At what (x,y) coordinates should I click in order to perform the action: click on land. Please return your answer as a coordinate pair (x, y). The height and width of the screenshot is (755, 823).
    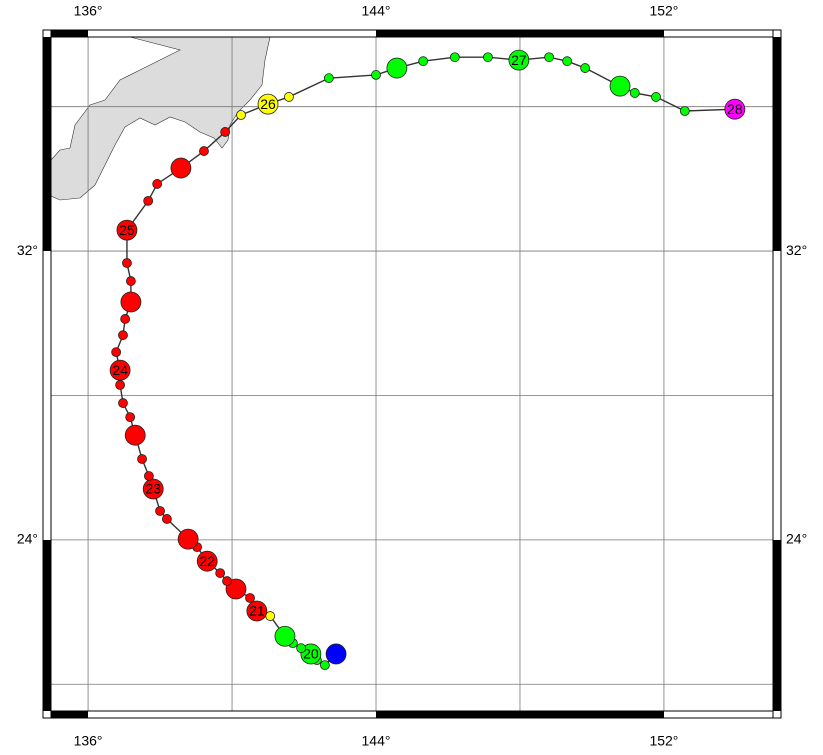
    Looking at the image, I should click on (160, 118).